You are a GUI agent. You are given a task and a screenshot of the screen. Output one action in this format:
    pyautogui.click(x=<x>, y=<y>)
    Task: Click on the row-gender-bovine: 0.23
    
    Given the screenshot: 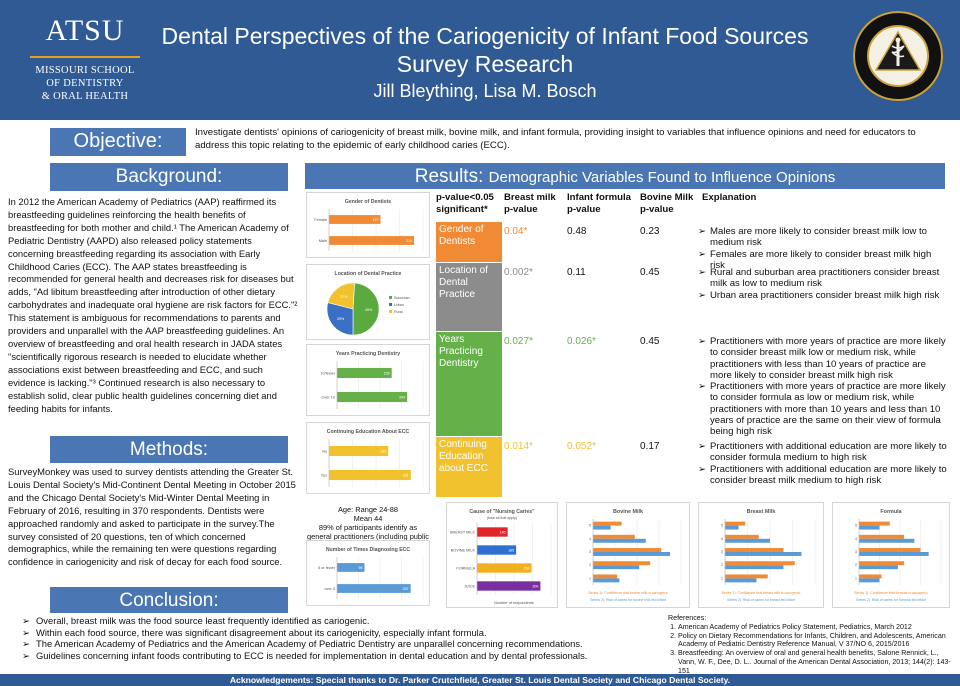 What is the action you would take?
    pyautogui.click(x=650, y=231)
    